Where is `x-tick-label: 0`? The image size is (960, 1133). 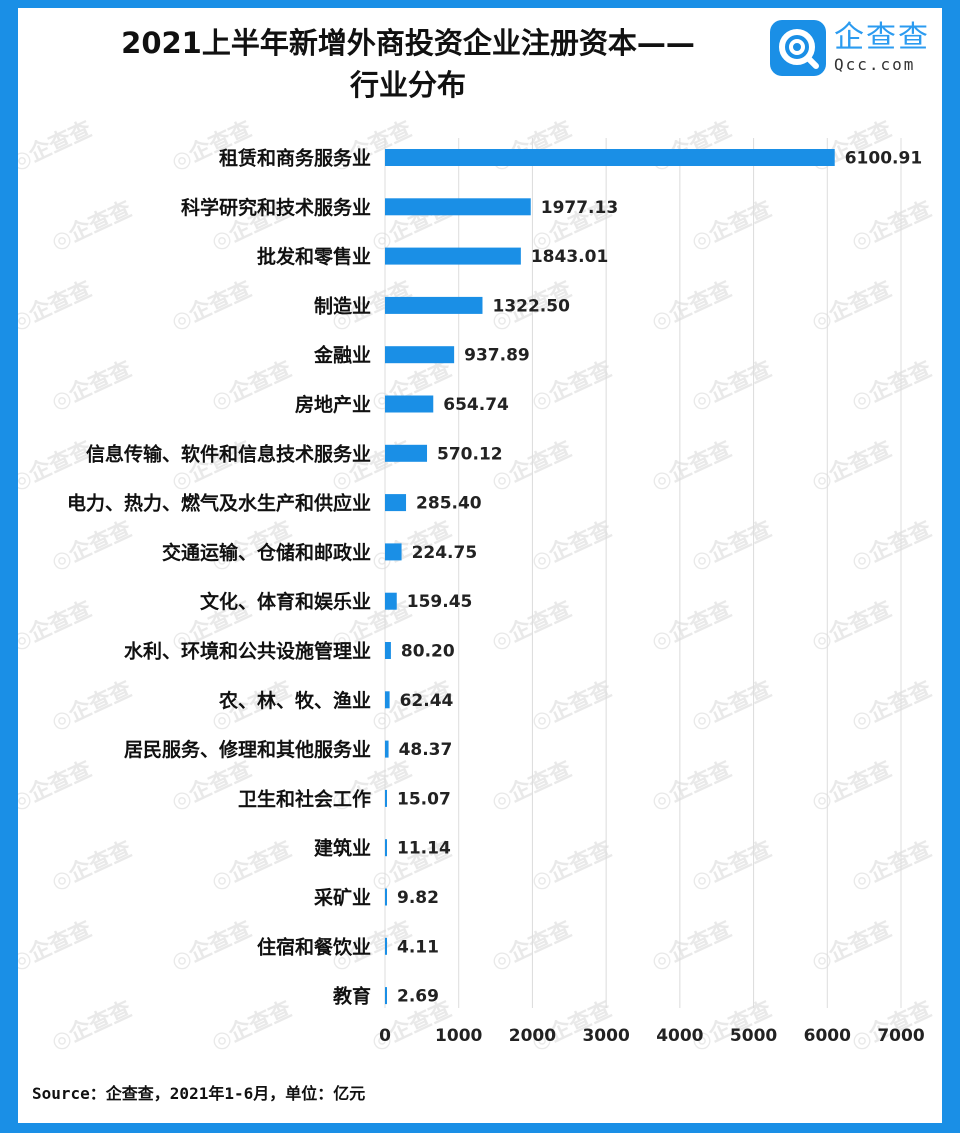 x-tick-label: 0 is located at coordinates (385, 1036).